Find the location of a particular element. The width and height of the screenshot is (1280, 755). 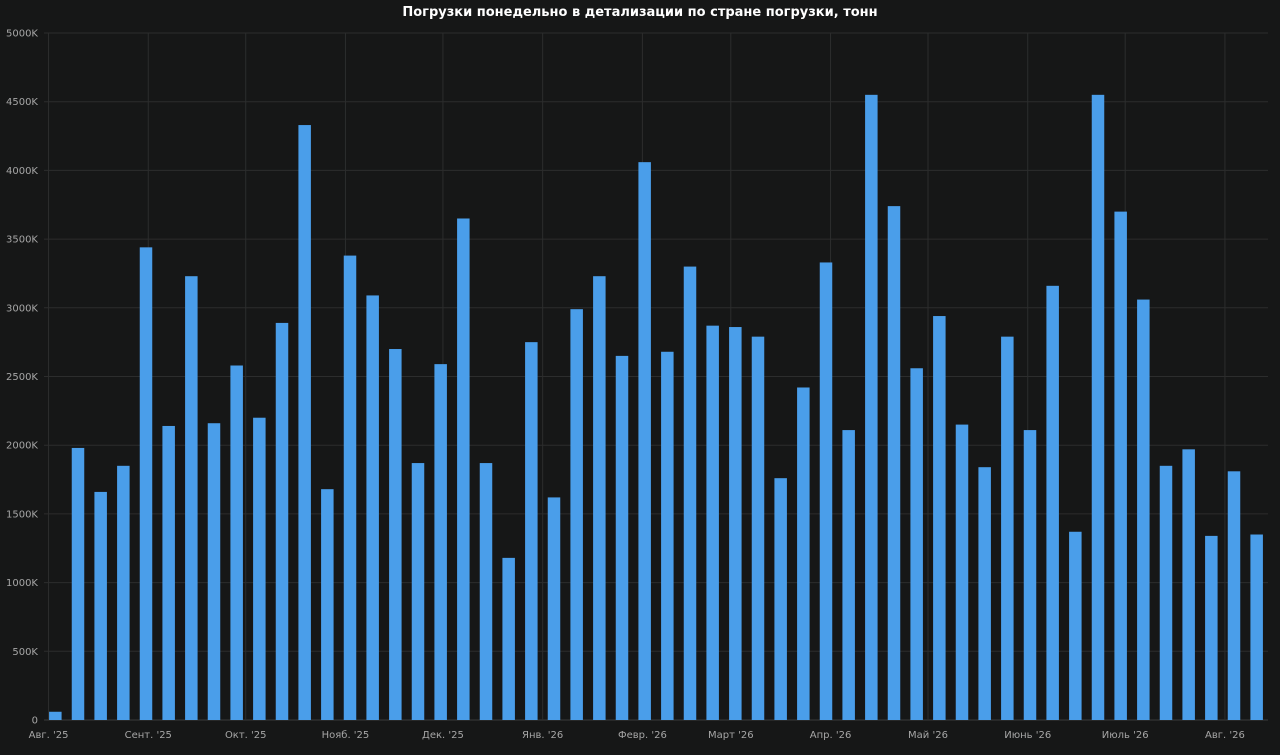

x-tick-label: Май '26 is located at coordinates (928, 735).